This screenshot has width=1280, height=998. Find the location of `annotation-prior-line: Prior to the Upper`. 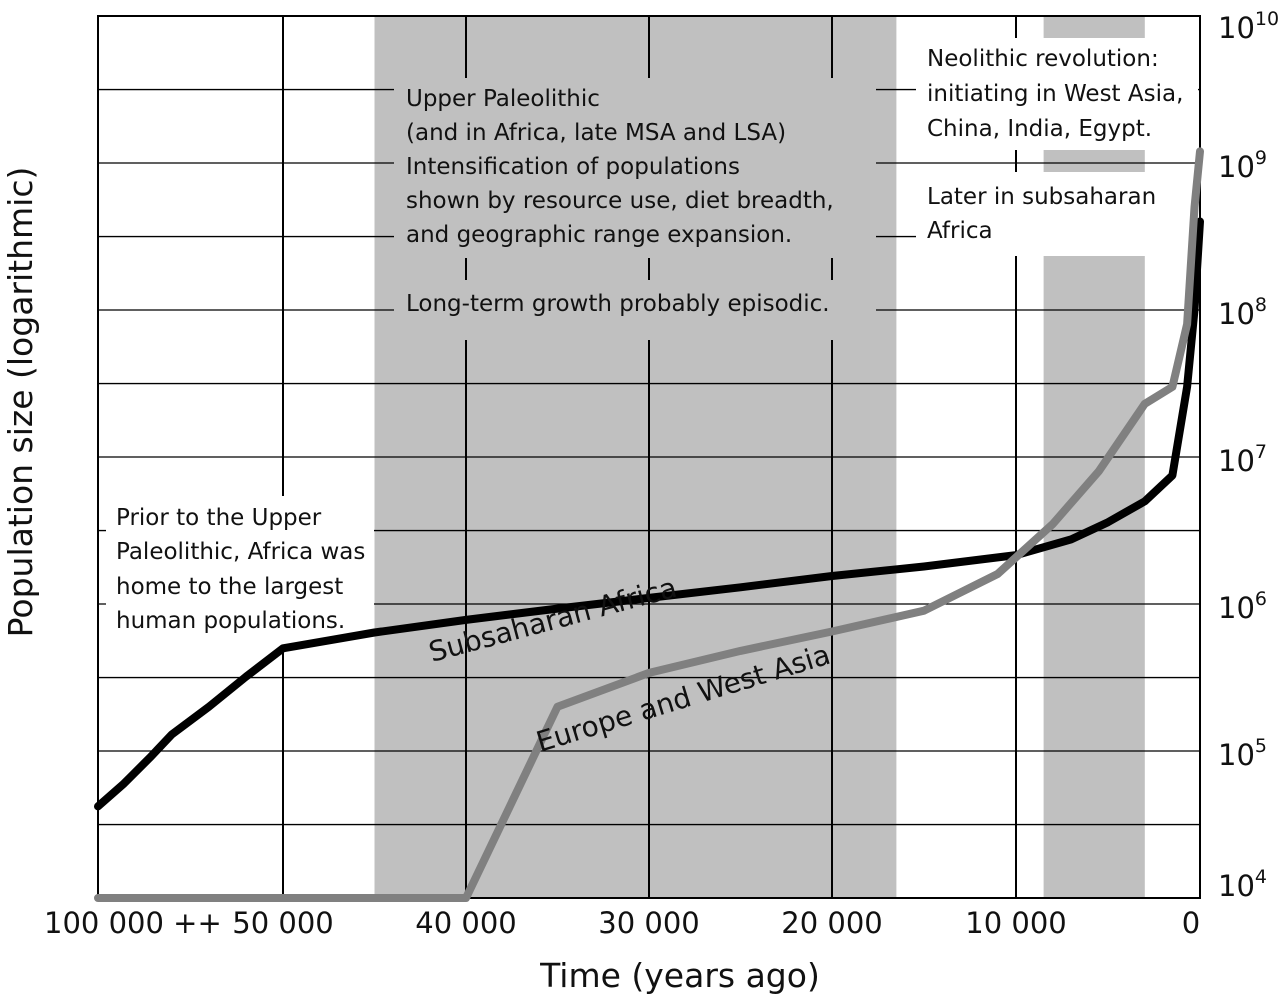

annotation-prior-line: Prior to the Upper is located at coordinates (219, 518).